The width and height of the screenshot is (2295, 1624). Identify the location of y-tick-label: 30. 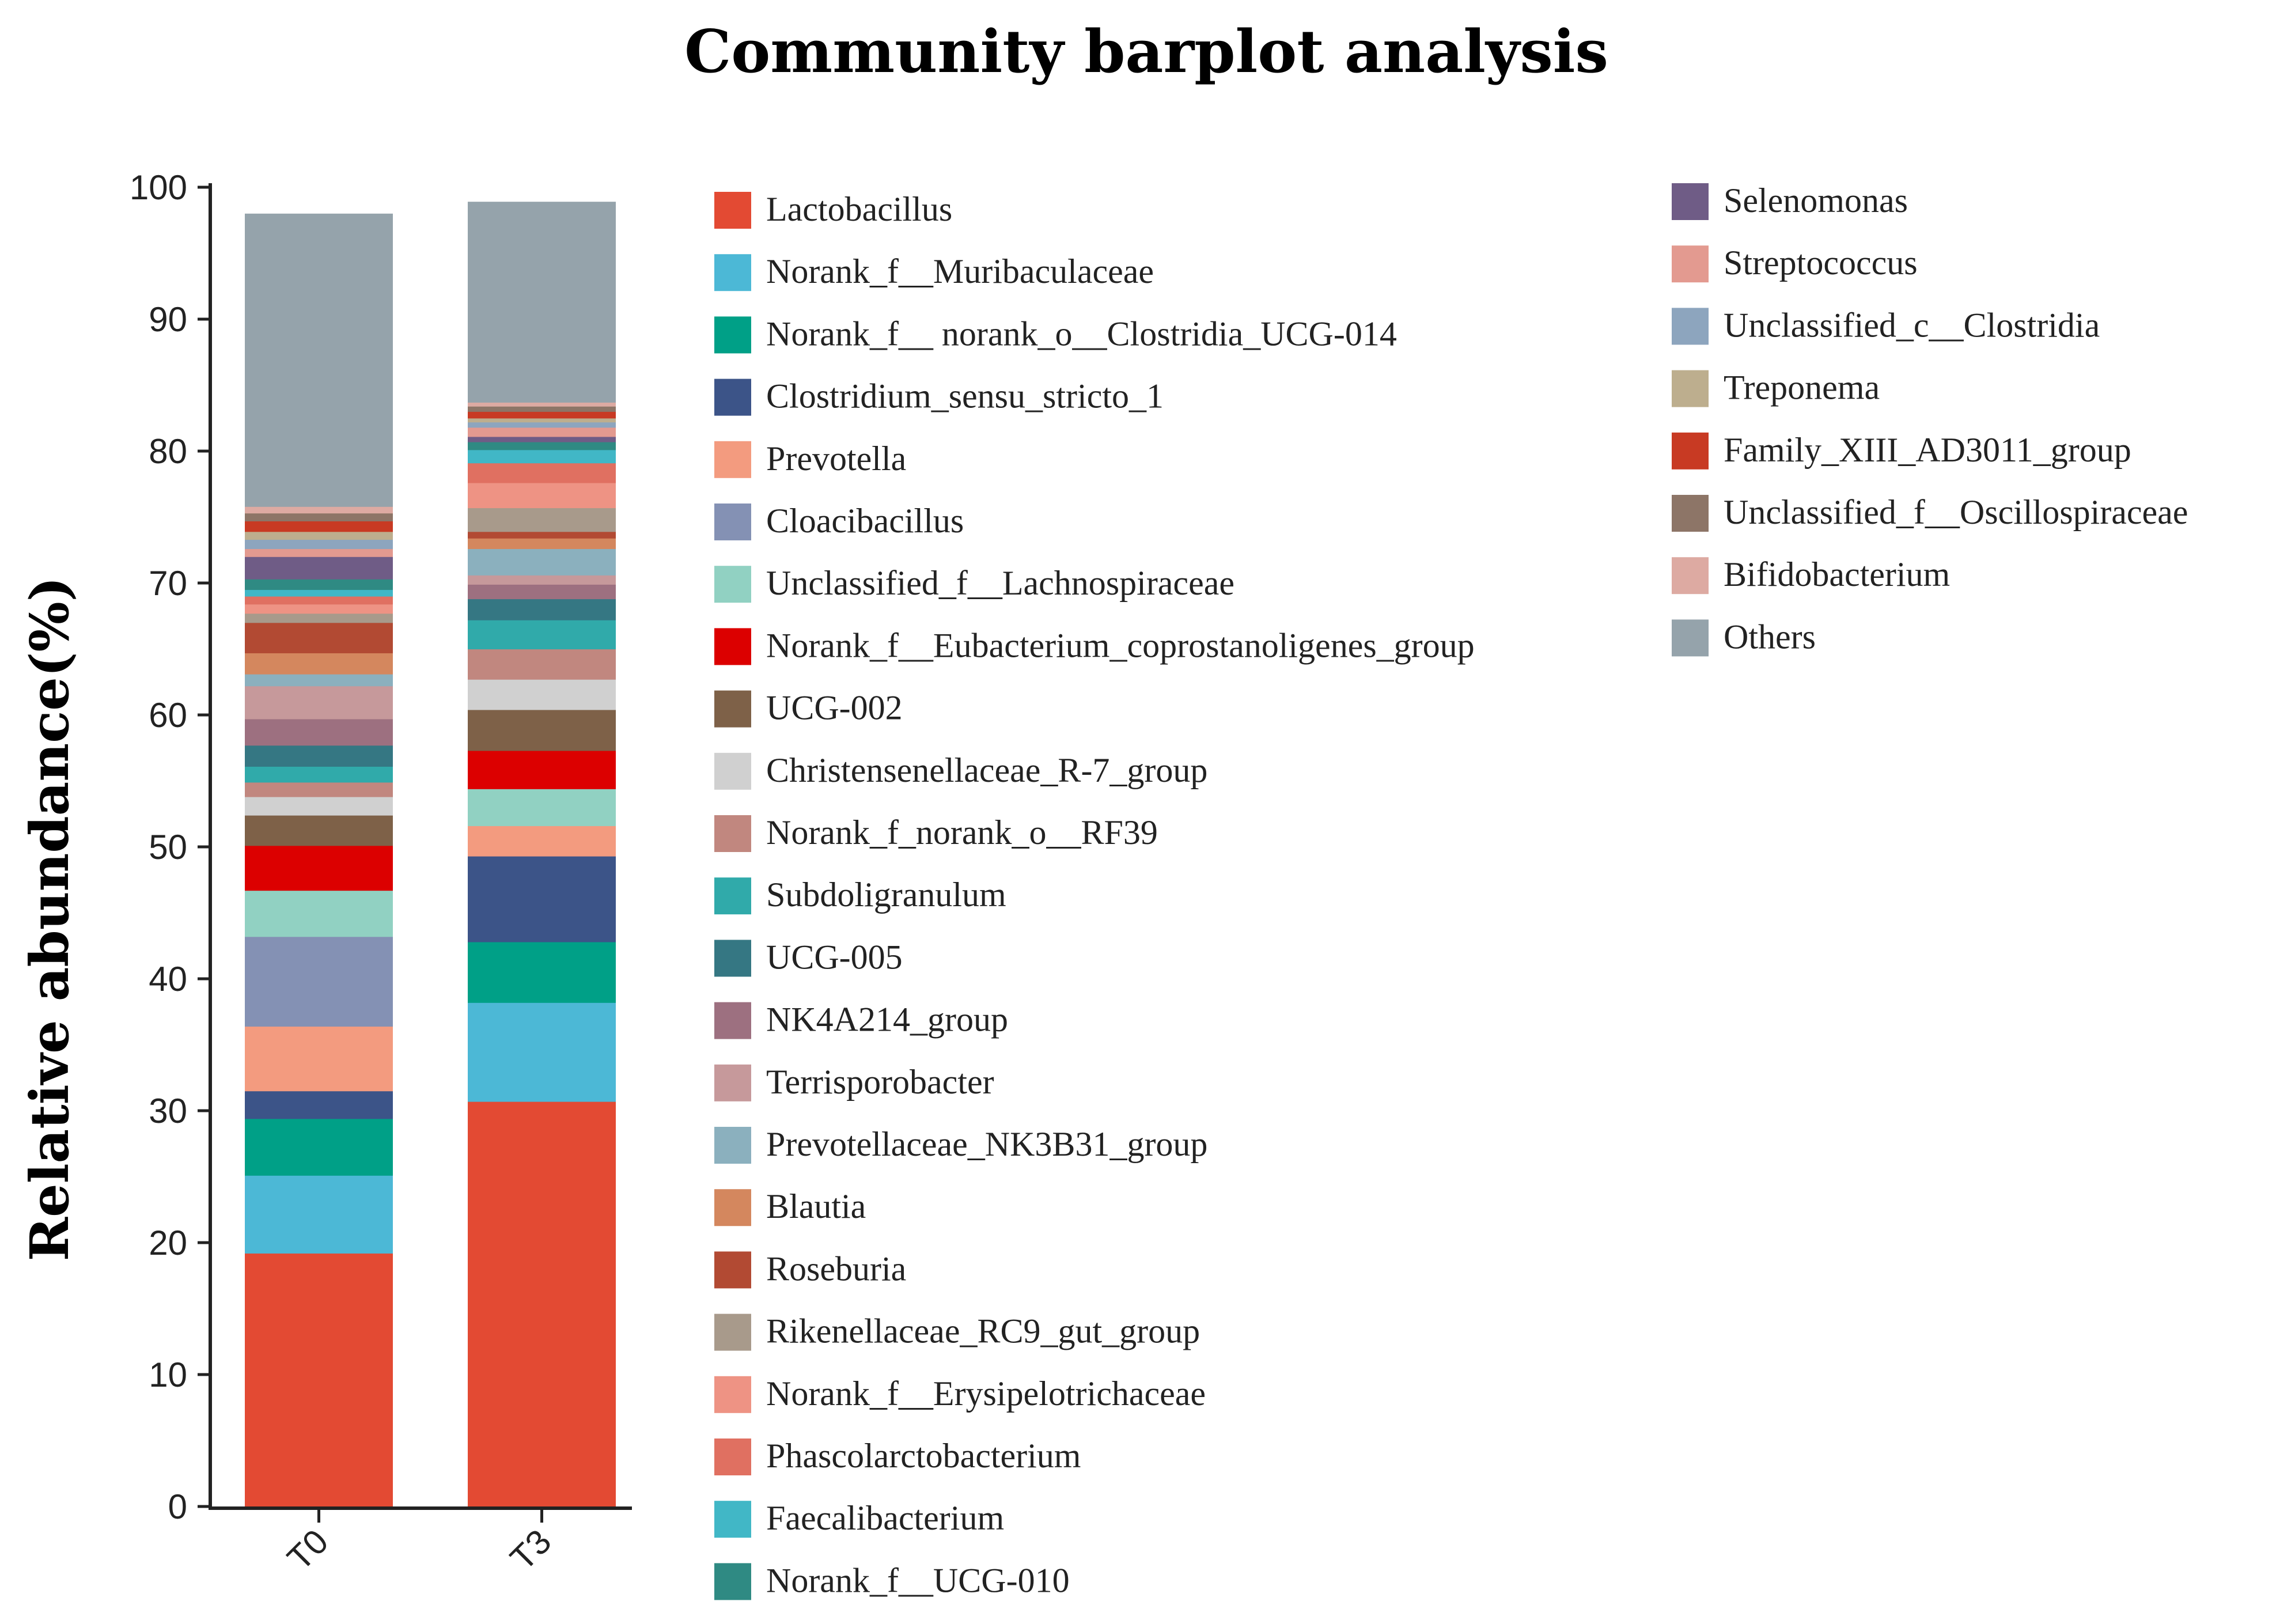
(168, 1111).